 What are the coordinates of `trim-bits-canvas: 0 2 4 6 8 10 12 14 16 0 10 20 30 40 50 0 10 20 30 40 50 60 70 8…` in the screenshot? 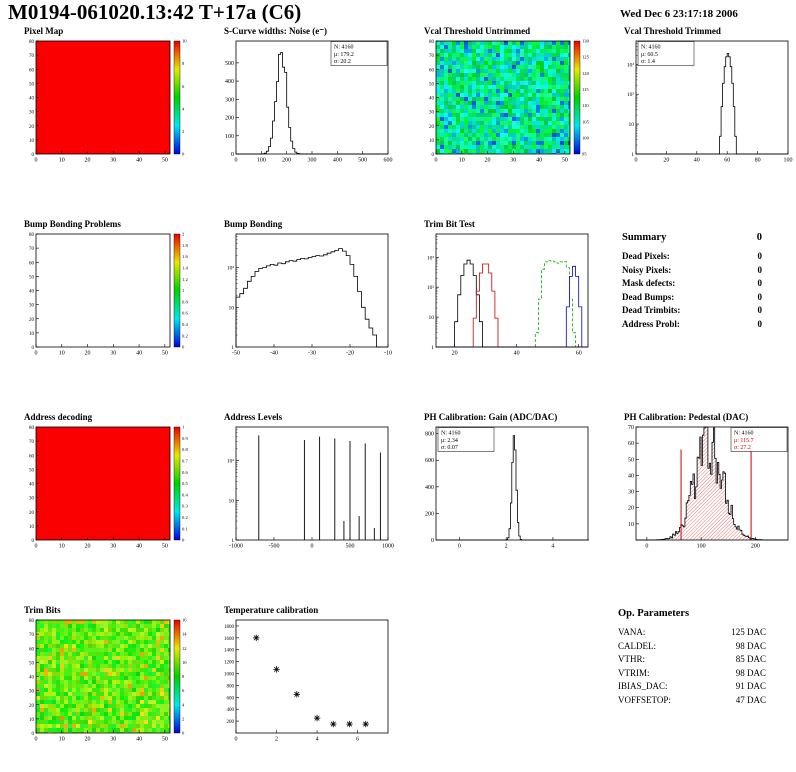 It's located at (108, 680).